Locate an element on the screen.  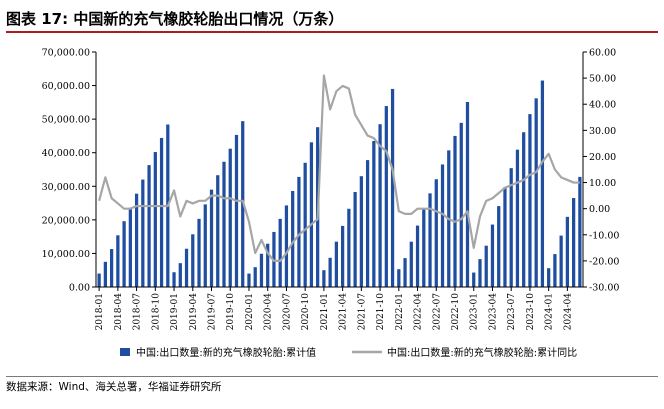
x-tick-label: 2018-10 is located at coordinates (156, 312).